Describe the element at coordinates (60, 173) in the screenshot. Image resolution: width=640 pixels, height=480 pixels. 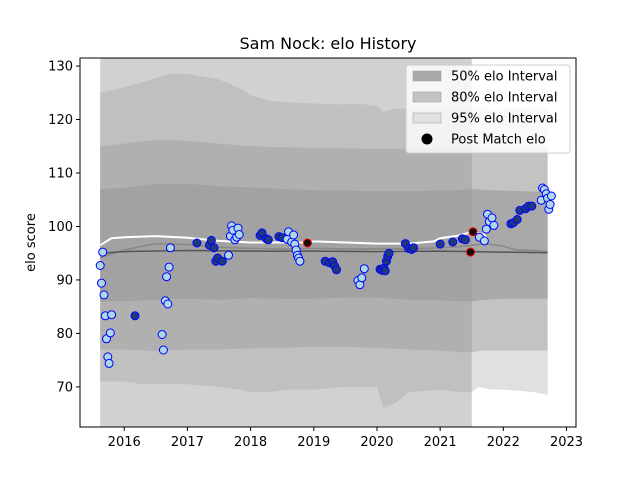
I see `y-tick-label: 110` at that location.